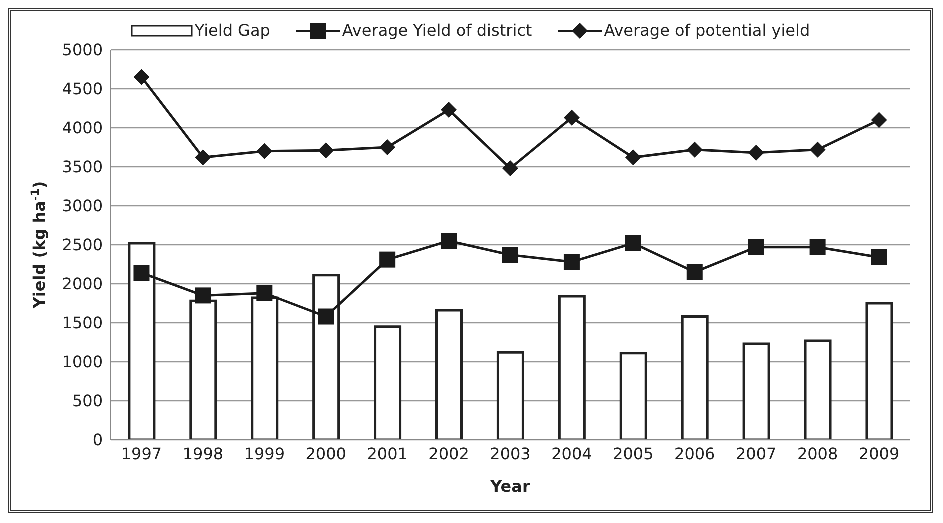 Image resolution: width=943 pixels, height=523 pixels. I want to click on x-tick-label: 2001, so click(387, 454).